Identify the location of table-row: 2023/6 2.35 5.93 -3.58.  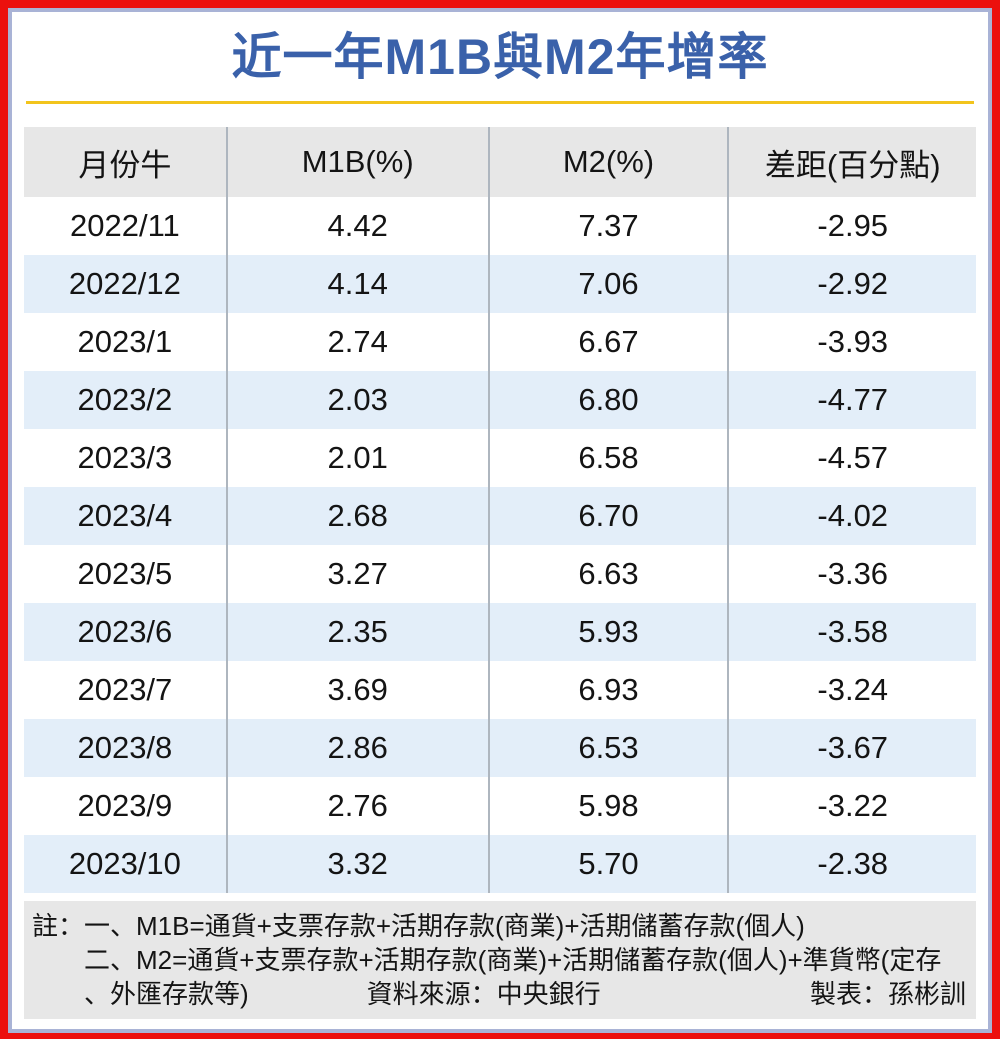
(500, 632).